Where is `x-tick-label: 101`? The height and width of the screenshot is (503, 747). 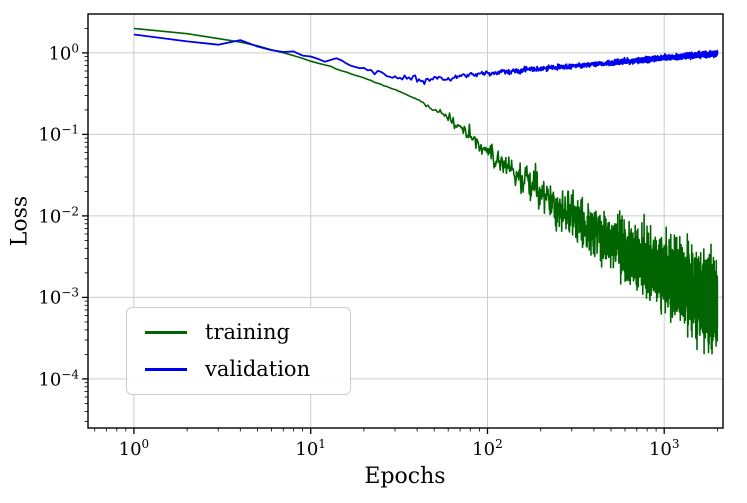
x-tick-label: 101 is located at coordinates (310, 448).